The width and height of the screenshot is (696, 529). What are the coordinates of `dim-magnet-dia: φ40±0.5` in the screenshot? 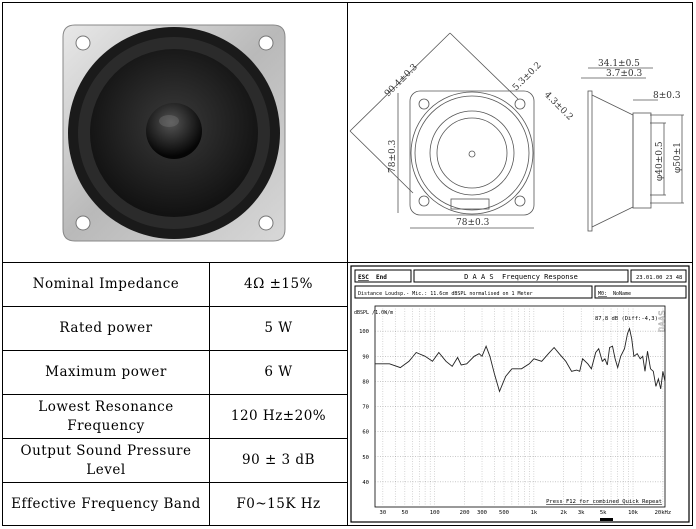 It's located at (660, 161).